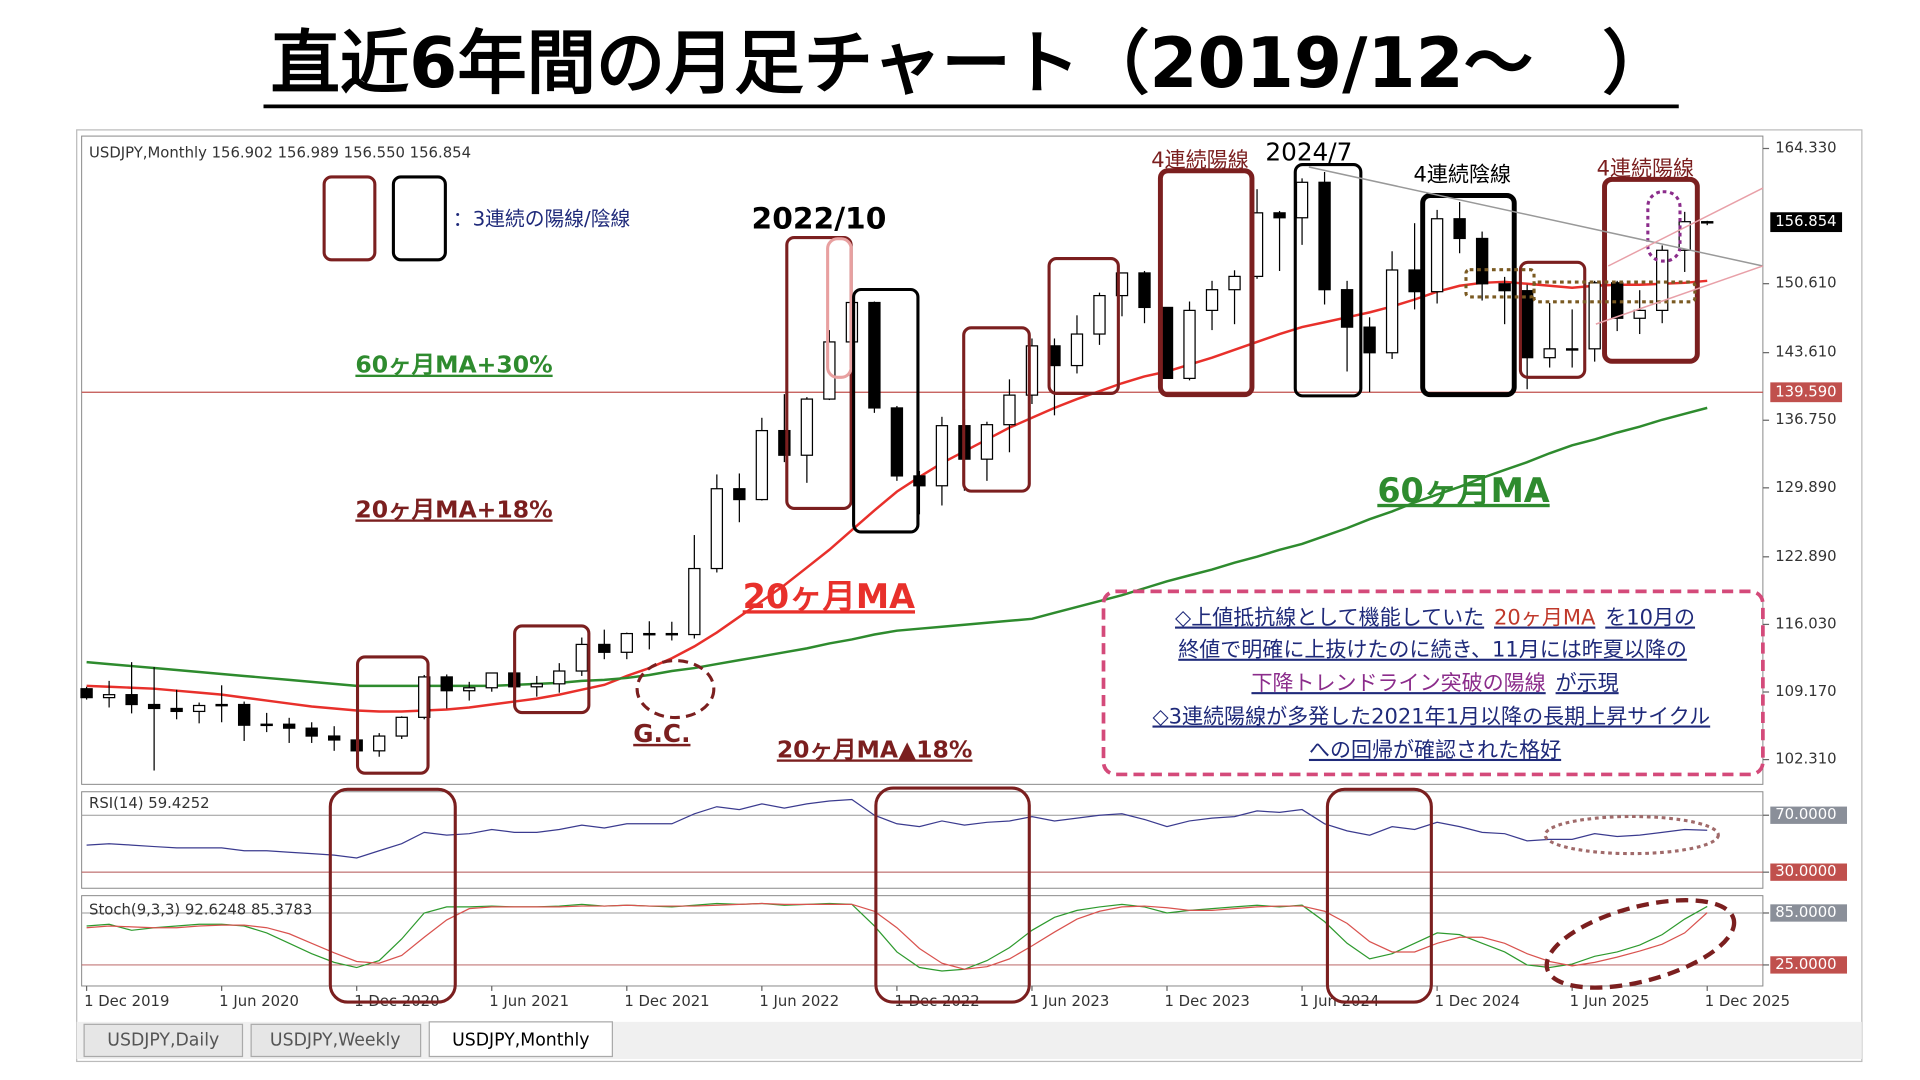 This screenshot has width=1920, height=1080. Describe the element at coordinates (1805, 814) in the screenshot. I see `y-tick-label: 70.0000` at that location.